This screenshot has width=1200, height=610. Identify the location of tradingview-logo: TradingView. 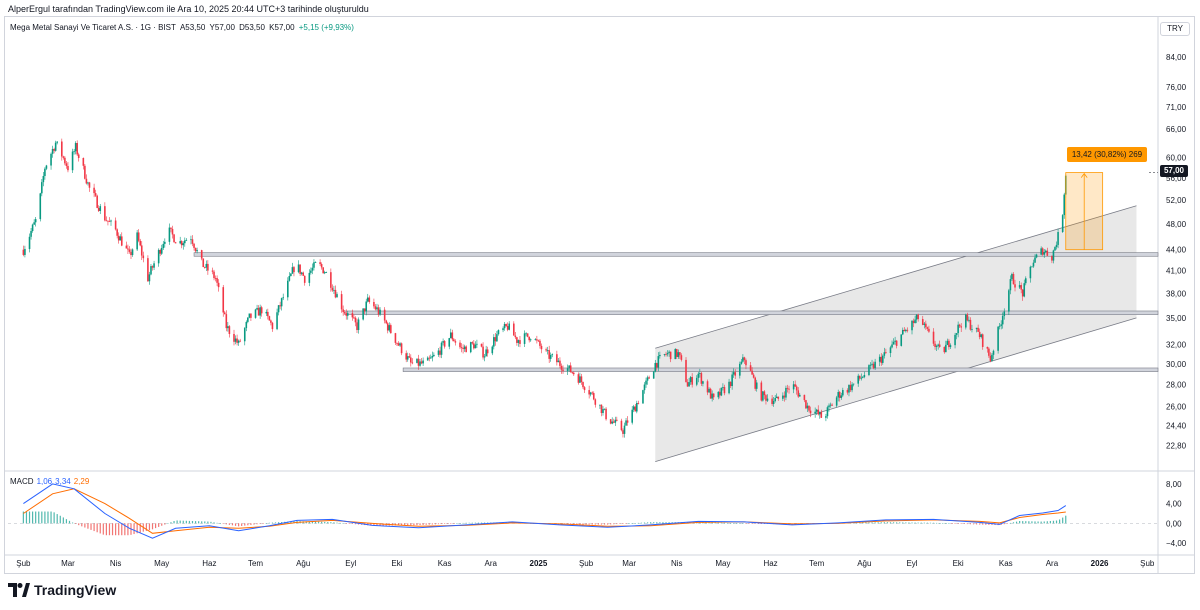
(62, 590).